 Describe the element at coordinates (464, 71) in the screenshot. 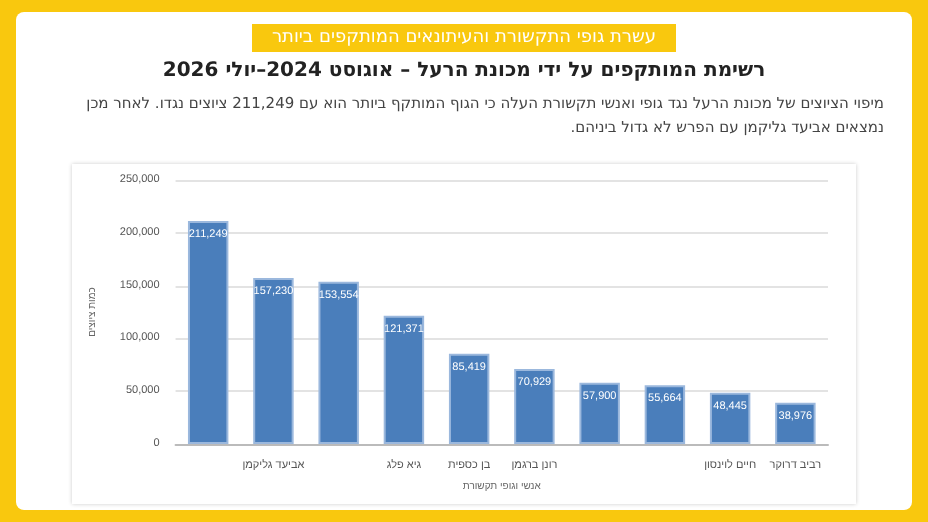

I see `chart-subtitle: רשימת המותקפים על ידי מכונת הרעל – אוגוסט 2024–יולי 2026` at that location.